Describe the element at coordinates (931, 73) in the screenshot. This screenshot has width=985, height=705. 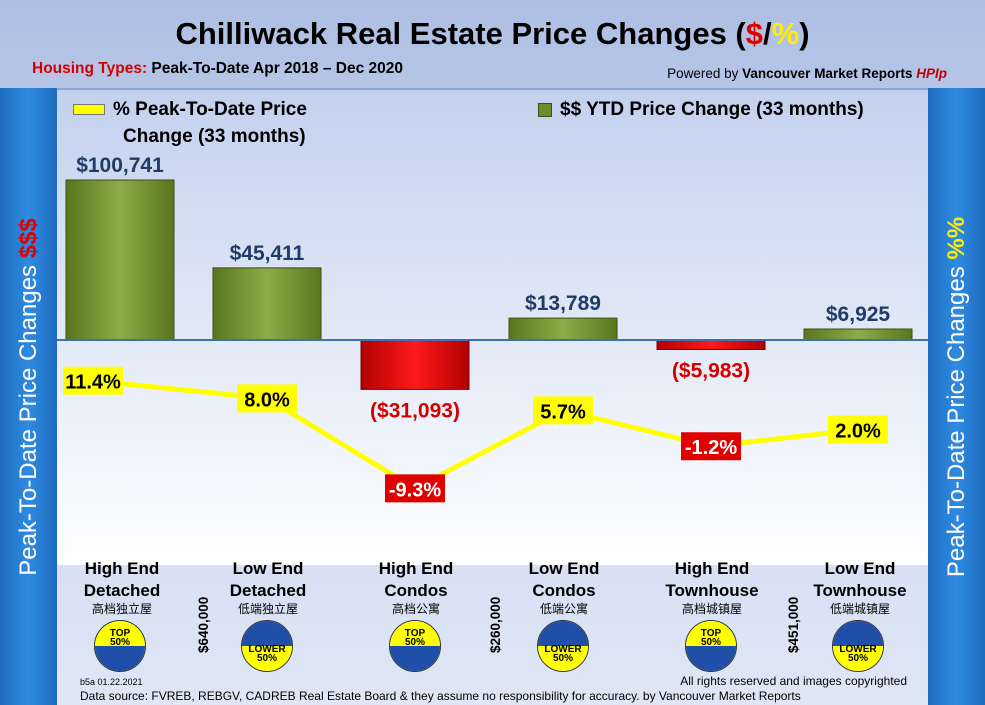
I see `powered-hpi: HPIp` at that location.